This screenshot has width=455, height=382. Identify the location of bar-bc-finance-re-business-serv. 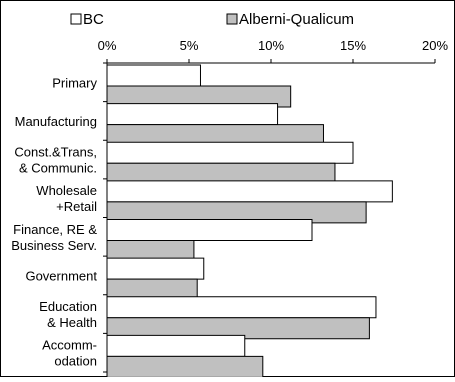
(209, 230).